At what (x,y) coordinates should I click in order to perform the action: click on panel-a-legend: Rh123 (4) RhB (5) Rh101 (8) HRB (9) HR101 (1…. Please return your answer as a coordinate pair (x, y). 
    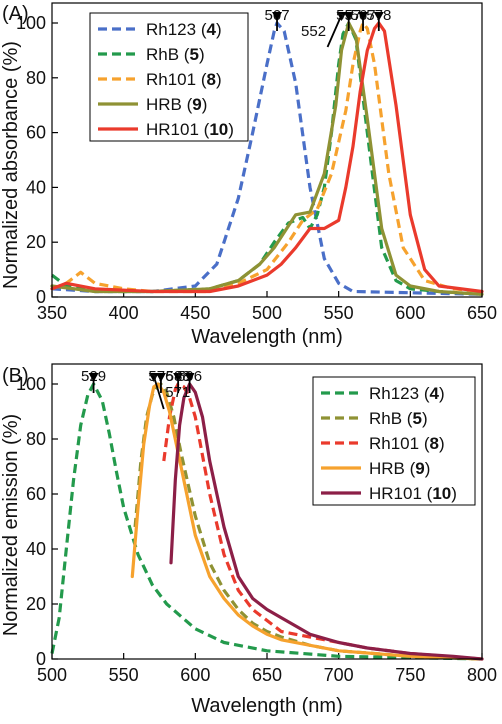
    Looking at the image, I should click on (169, 77).